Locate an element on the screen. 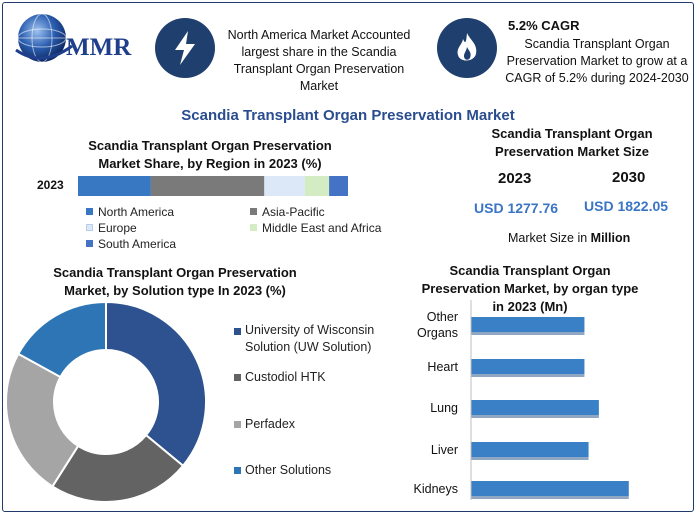 This screenshot has width=696, height=514. legend-north-america: North America is located at coordinates (130, 212).